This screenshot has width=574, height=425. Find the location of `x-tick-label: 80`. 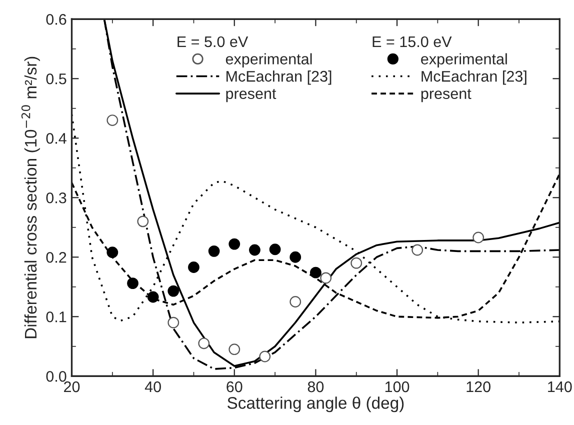

x-tick-label: 80 is located at coordinates (316, 386).